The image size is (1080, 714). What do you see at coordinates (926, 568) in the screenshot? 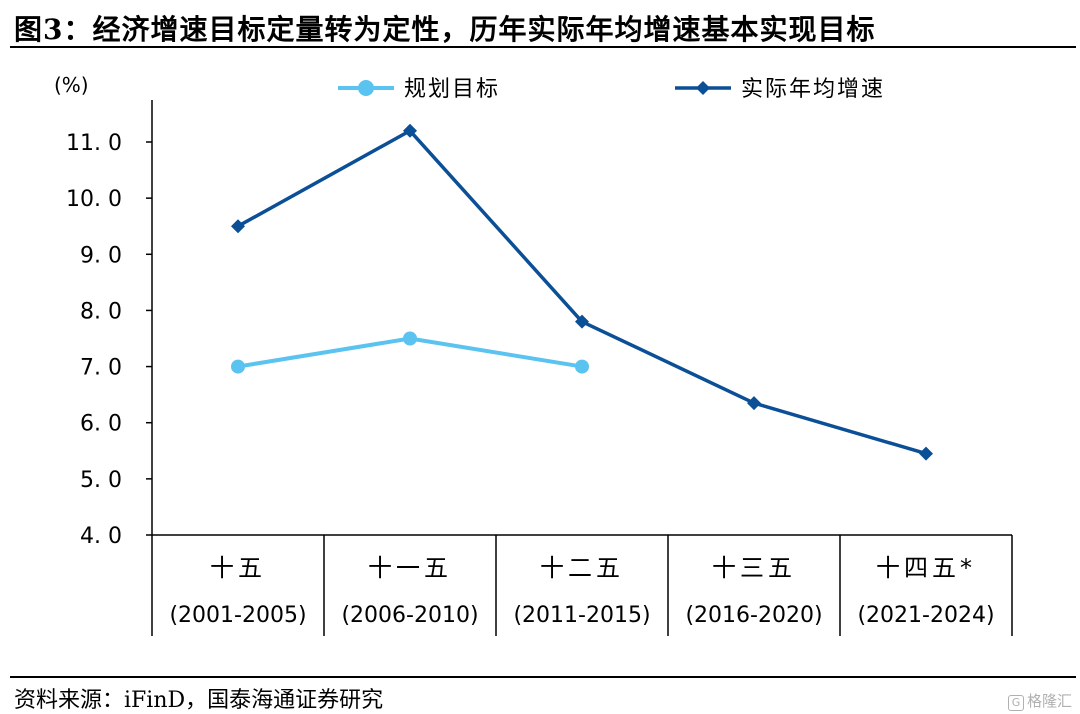
I see `x-tick-label: 十四五*` at bounding box center [926, 568].